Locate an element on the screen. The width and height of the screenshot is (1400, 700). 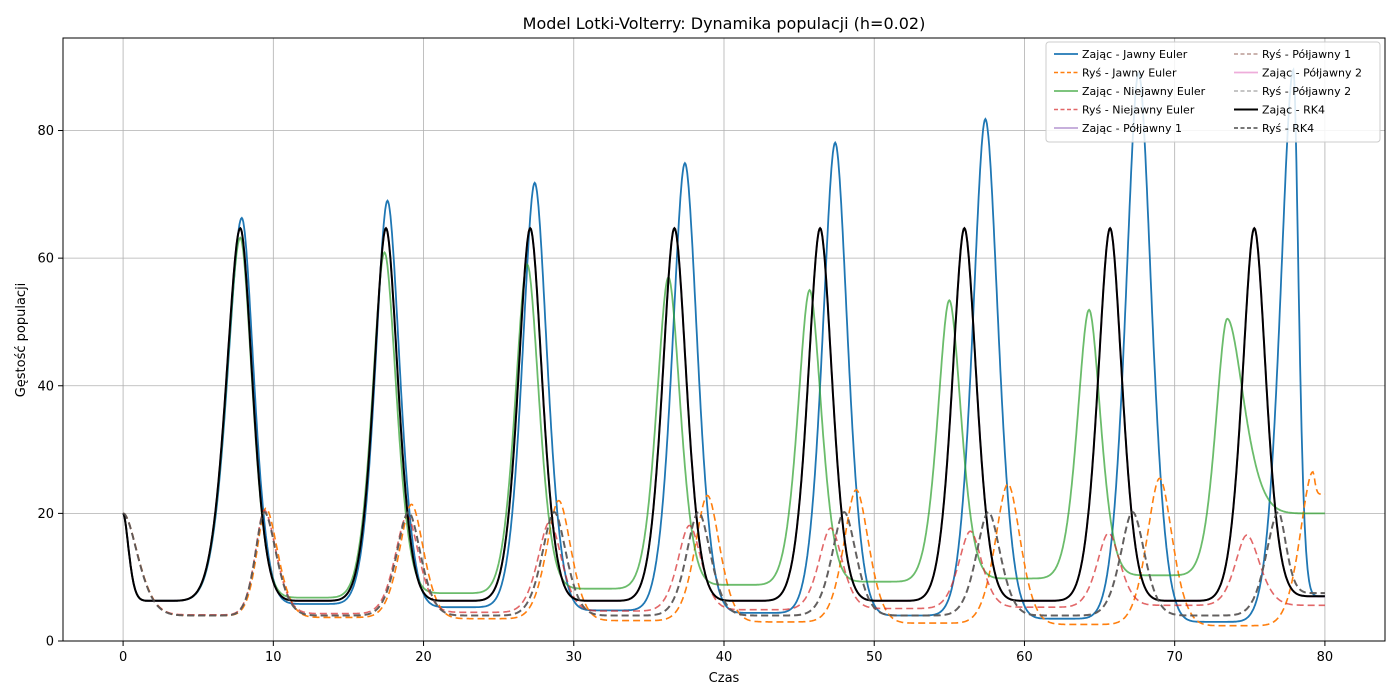
x-tick-label: 70 is located at coordinates (1174, 657).